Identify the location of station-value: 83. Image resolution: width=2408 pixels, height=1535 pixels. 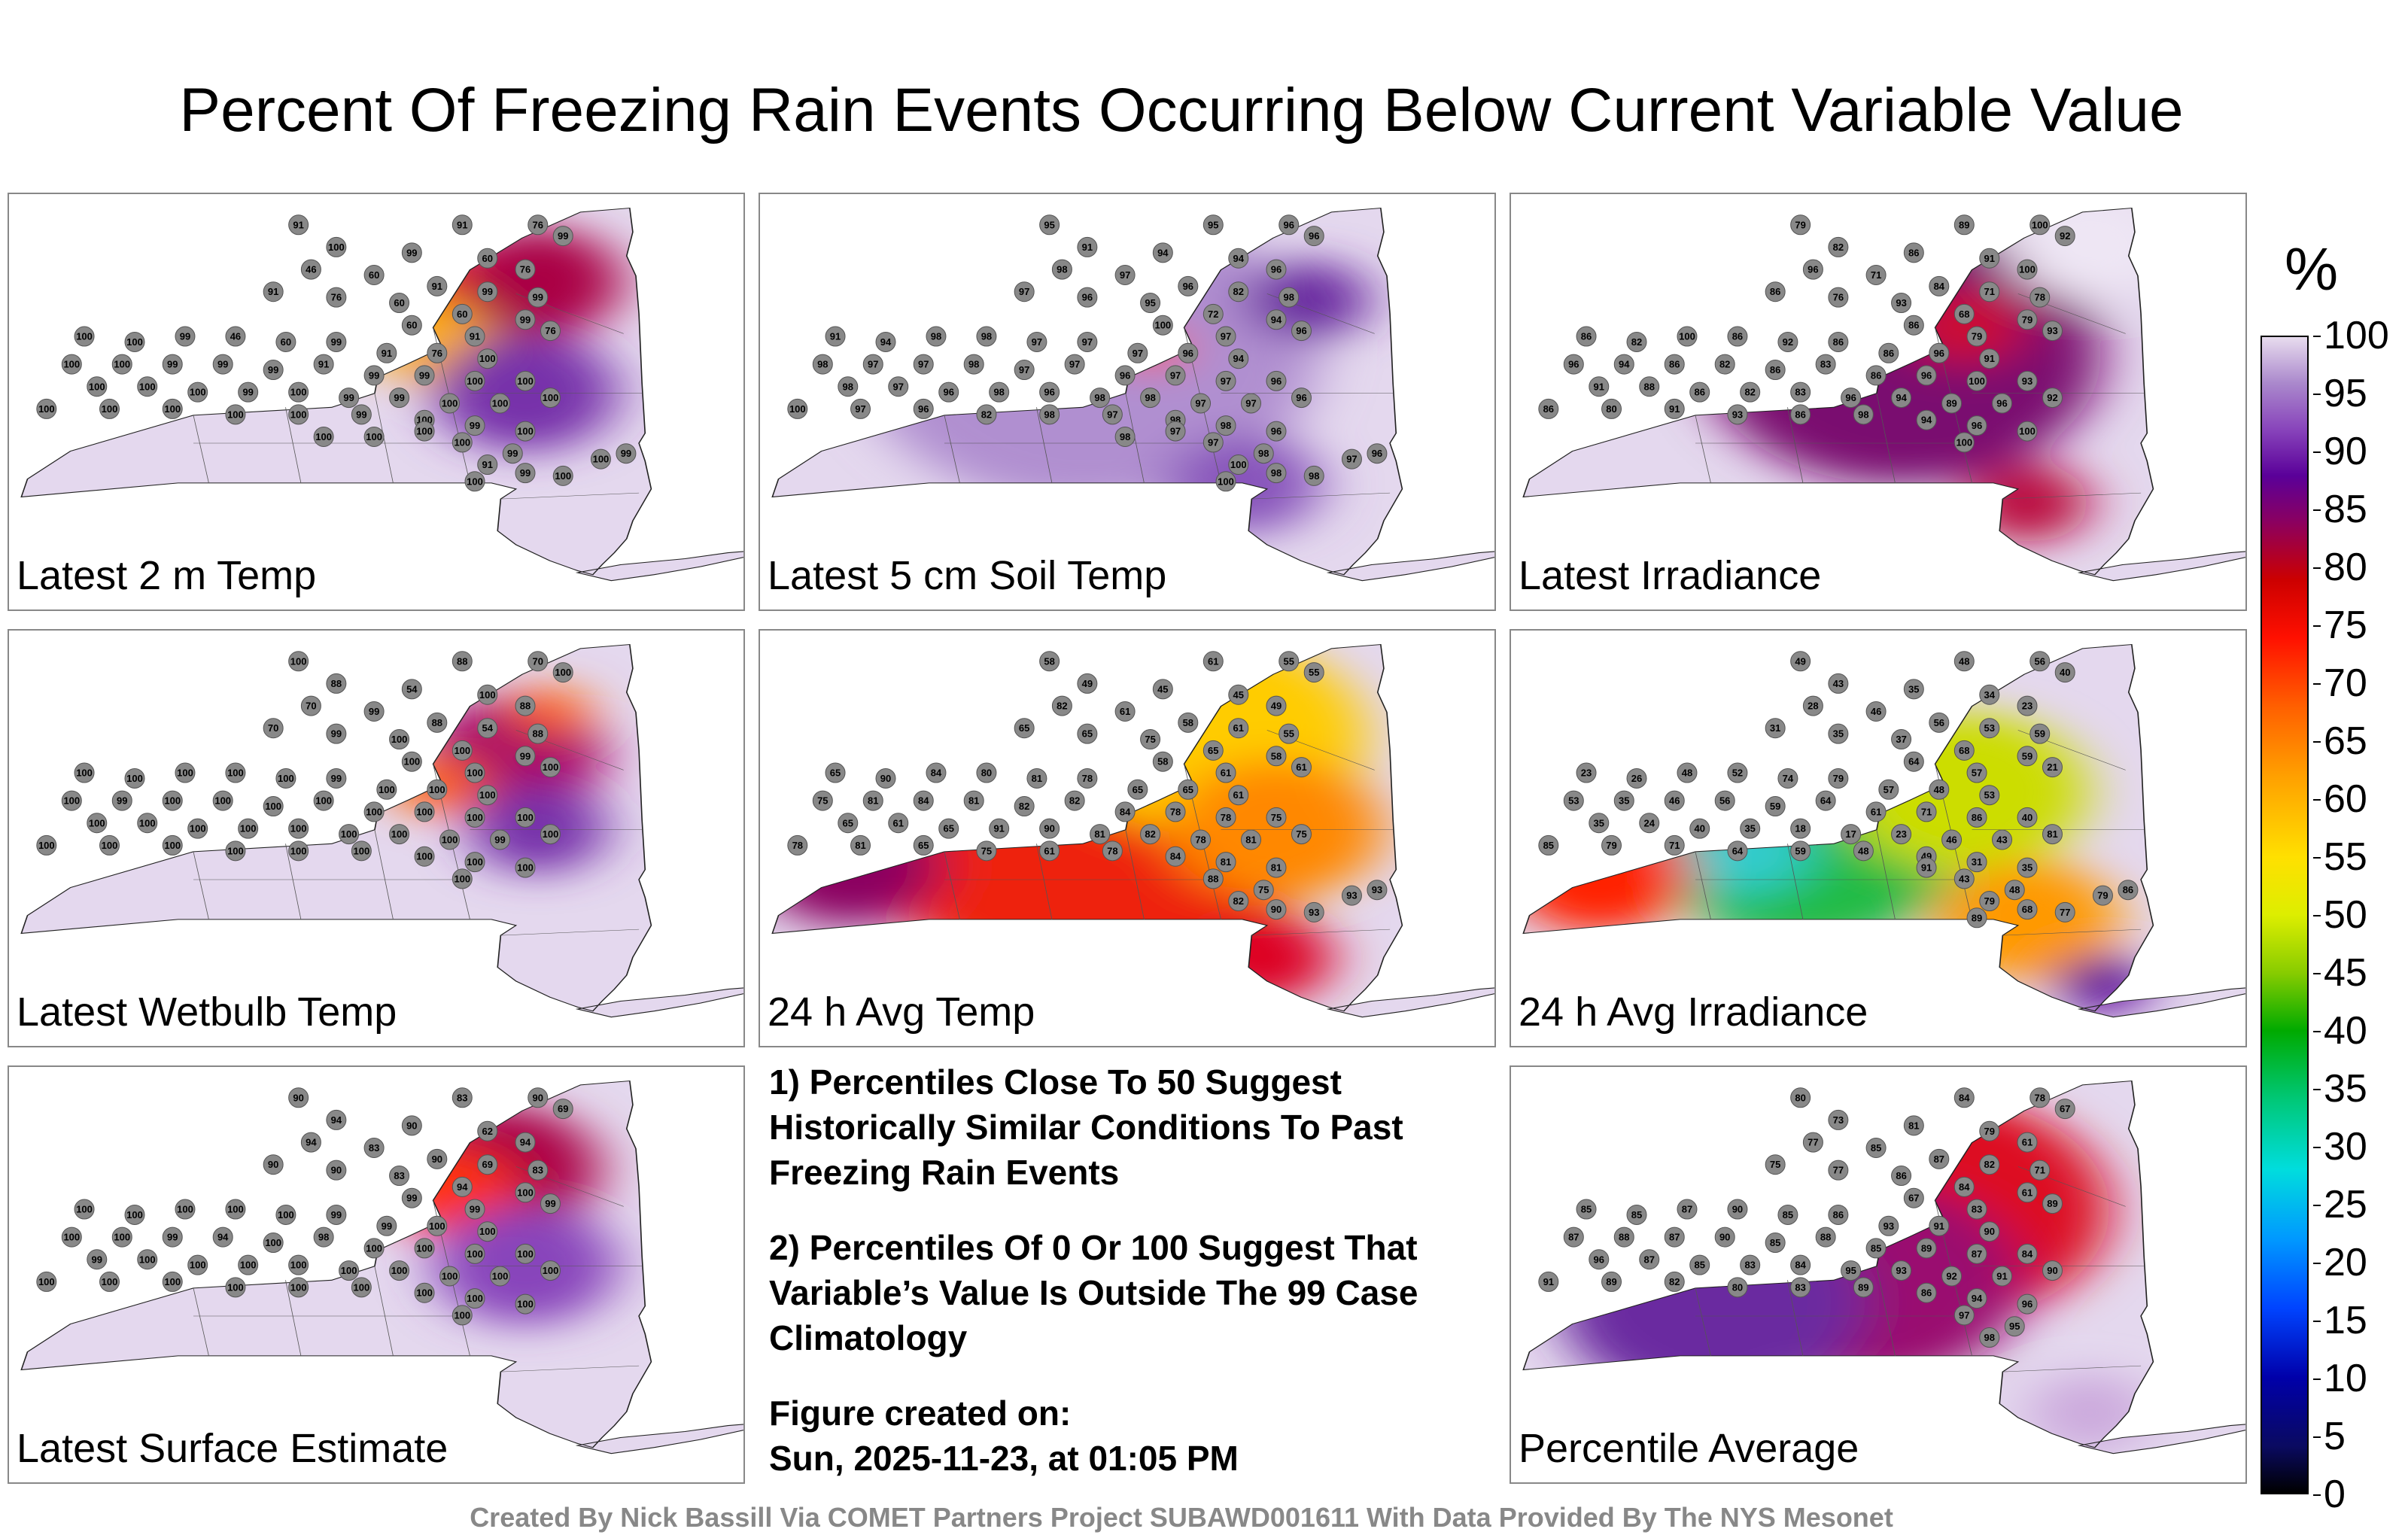
(374, 1148).